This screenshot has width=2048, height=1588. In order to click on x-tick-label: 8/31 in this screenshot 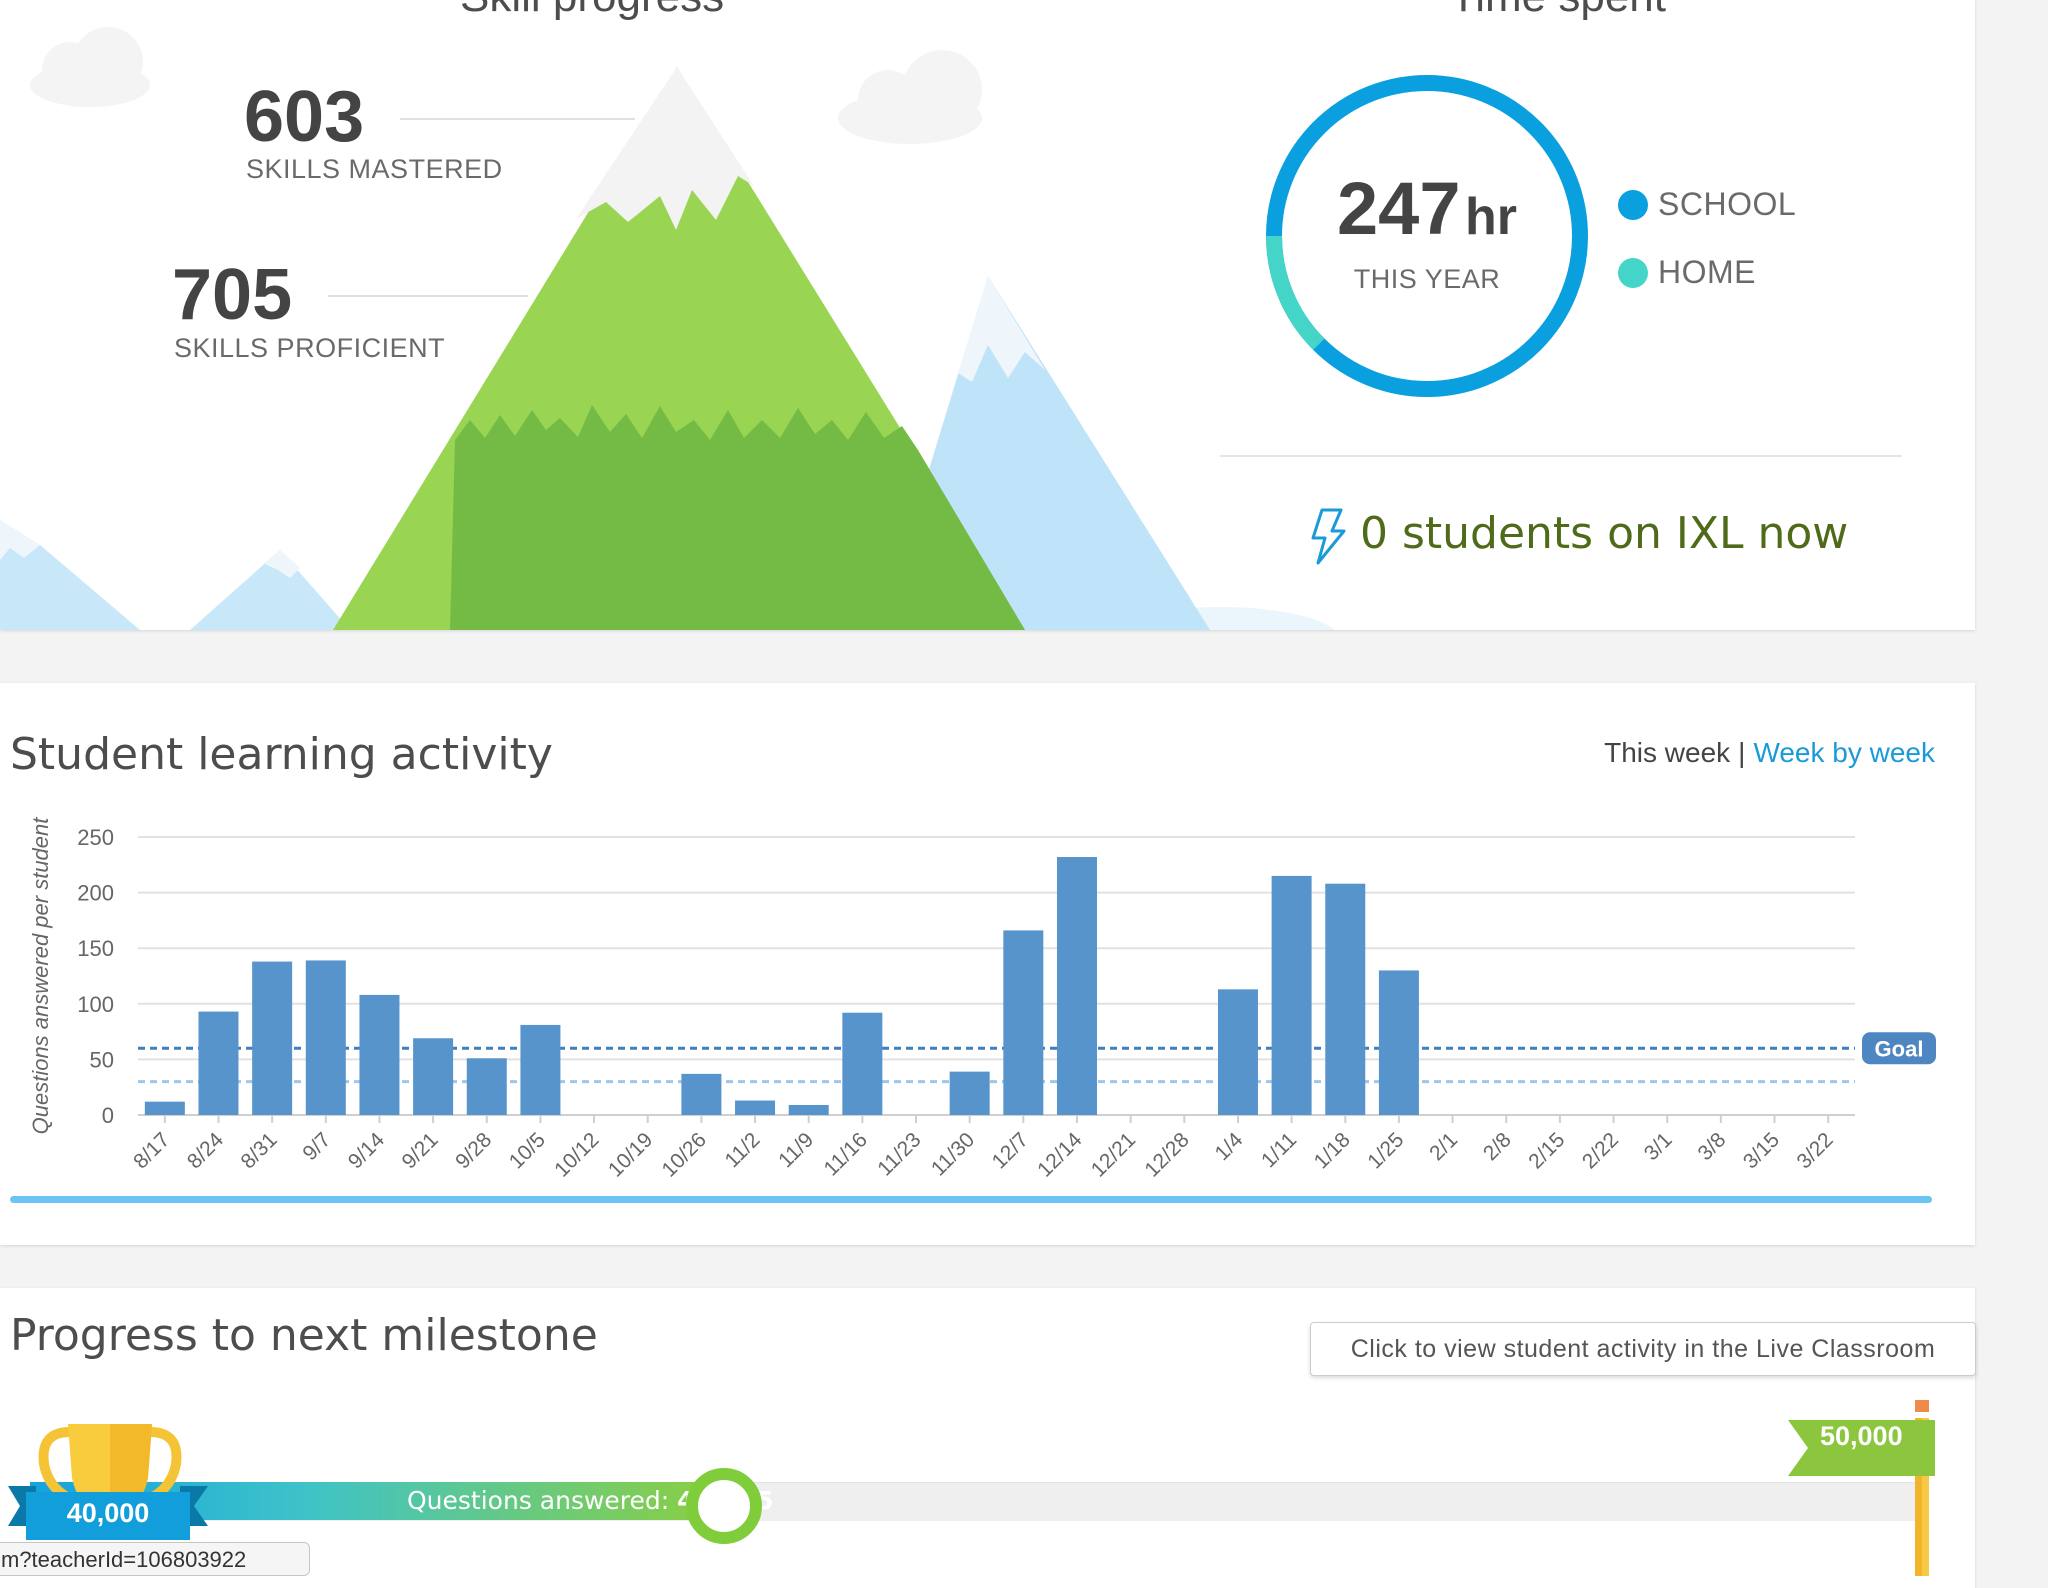, I will do `click(259, 1150)`.